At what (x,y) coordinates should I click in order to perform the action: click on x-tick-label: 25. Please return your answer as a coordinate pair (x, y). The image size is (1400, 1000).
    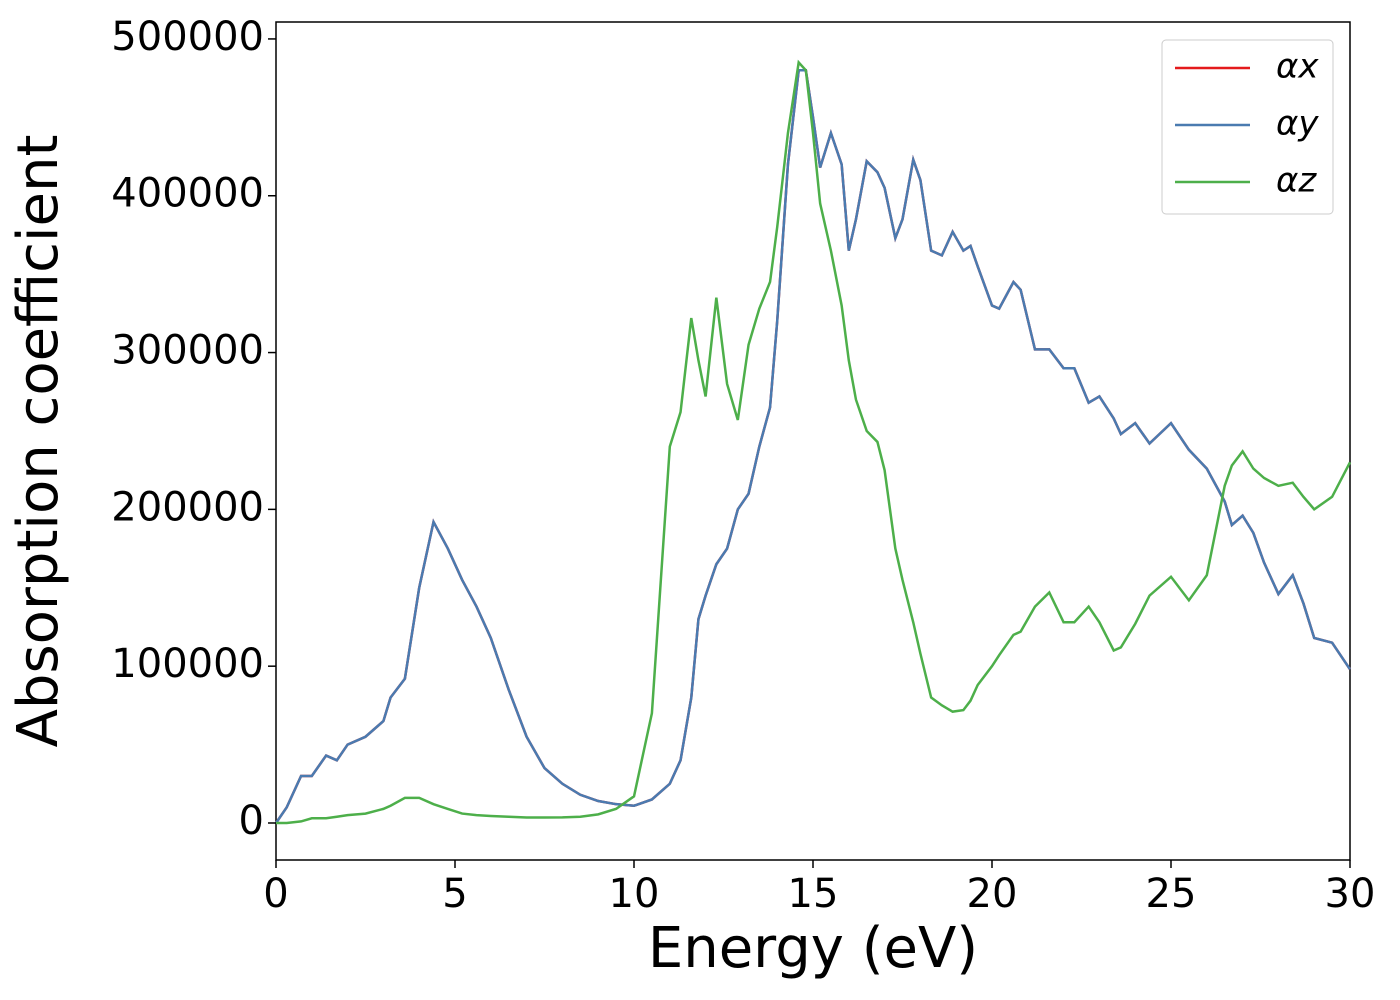
    Looking at the image, I should click on (1171, 894).